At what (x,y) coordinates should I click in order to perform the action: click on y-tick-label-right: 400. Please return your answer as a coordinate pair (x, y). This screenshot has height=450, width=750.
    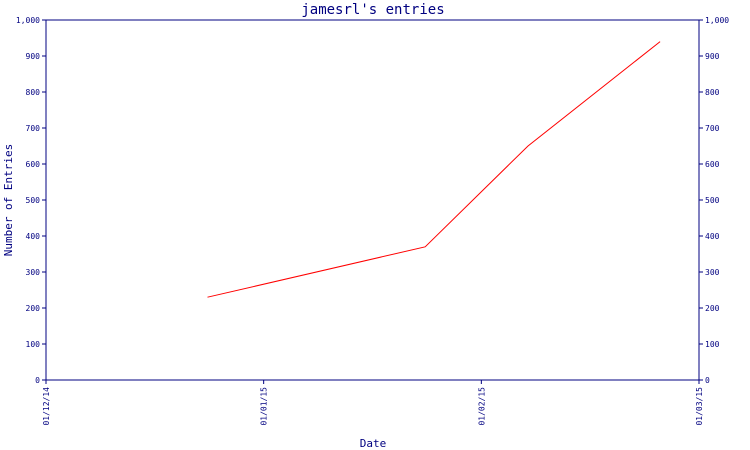
    Looking at the image, I should click on (712, 236).